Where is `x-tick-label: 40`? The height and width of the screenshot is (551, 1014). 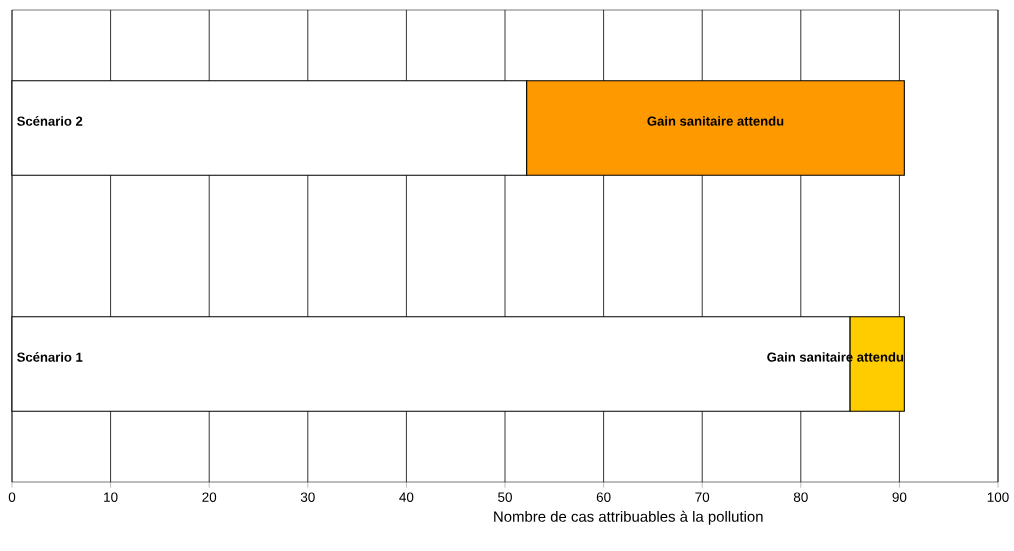
x-tick-label: 40 is located at coordinates (406, 497).